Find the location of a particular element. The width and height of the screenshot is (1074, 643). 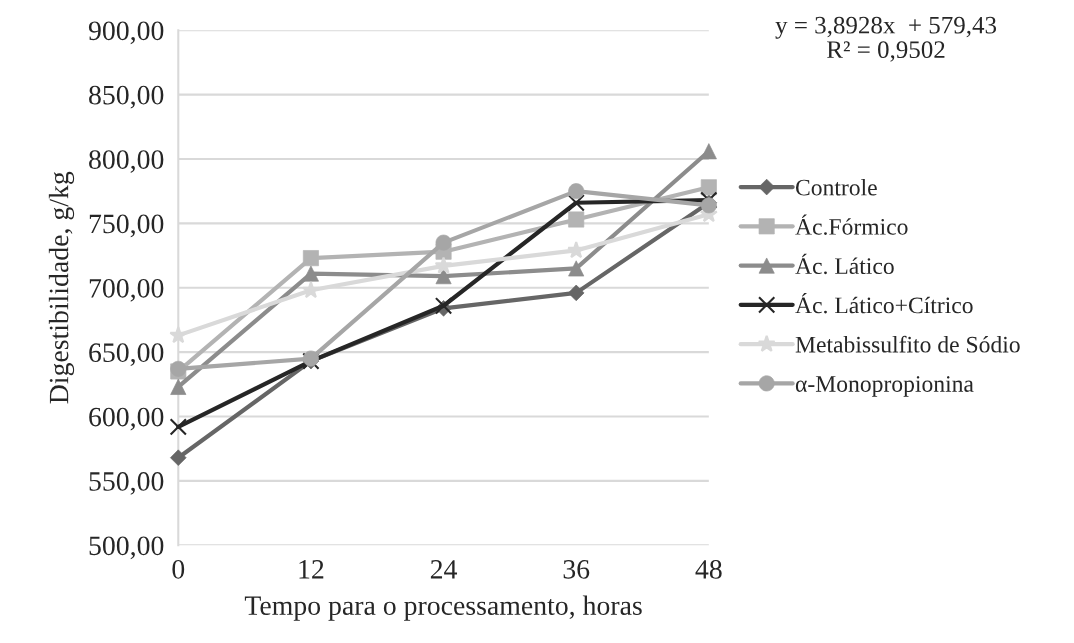

y-tick-label: 550,00 is located at coordinates (126, 483).